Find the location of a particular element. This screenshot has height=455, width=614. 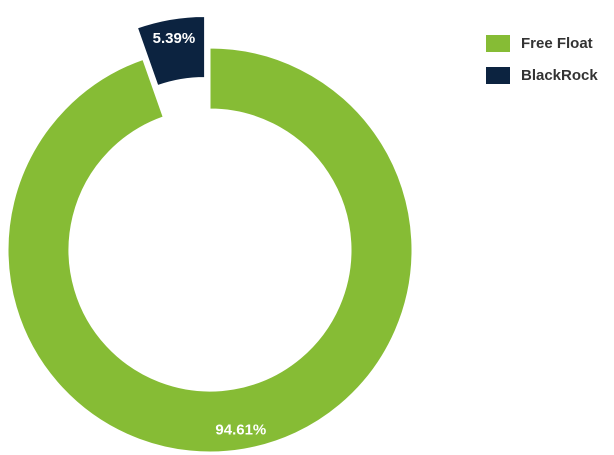

slice-label: 5.39% is located at coordinates (174, 38).